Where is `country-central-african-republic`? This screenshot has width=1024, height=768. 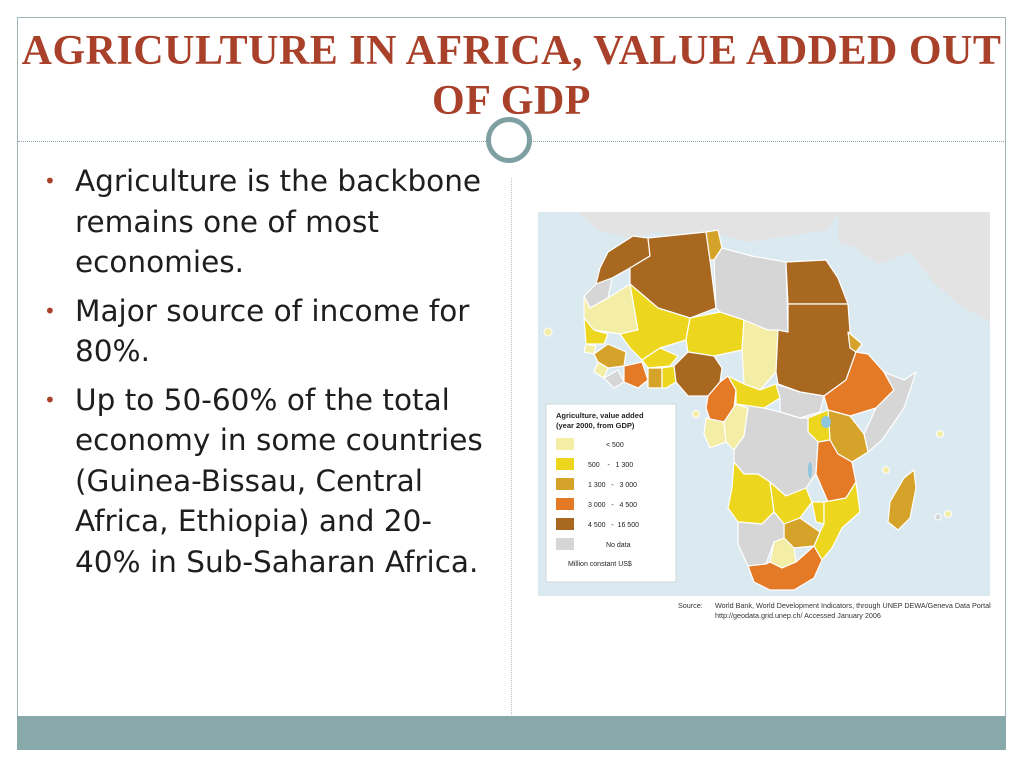 country-central-african-republic is located at coordinates (754, 392).